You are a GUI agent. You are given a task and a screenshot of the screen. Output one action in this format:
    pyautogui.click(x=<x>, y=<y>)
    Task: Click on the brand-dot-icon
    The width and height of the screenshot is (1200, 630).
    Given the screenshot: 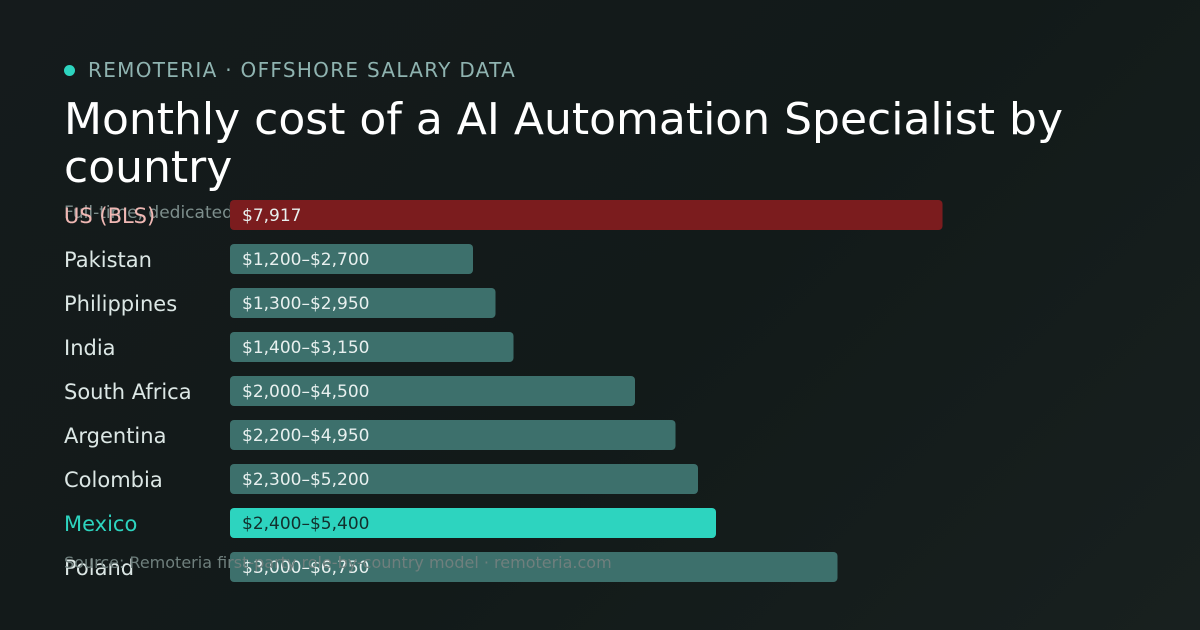 What is the action you would take?
    pyautogui.click(x=69, y=70)
    